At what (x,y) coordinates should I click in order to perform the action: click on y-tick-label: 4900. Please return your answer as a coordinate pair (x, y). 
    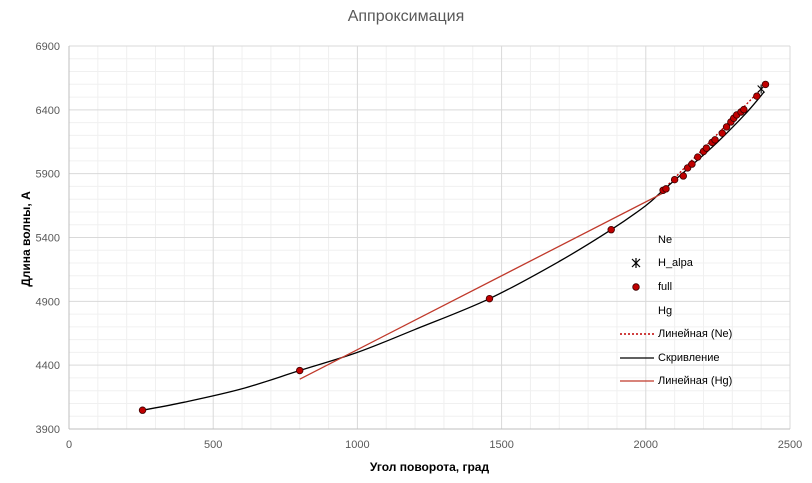
    Looking at the image, I should click on (48, 302).